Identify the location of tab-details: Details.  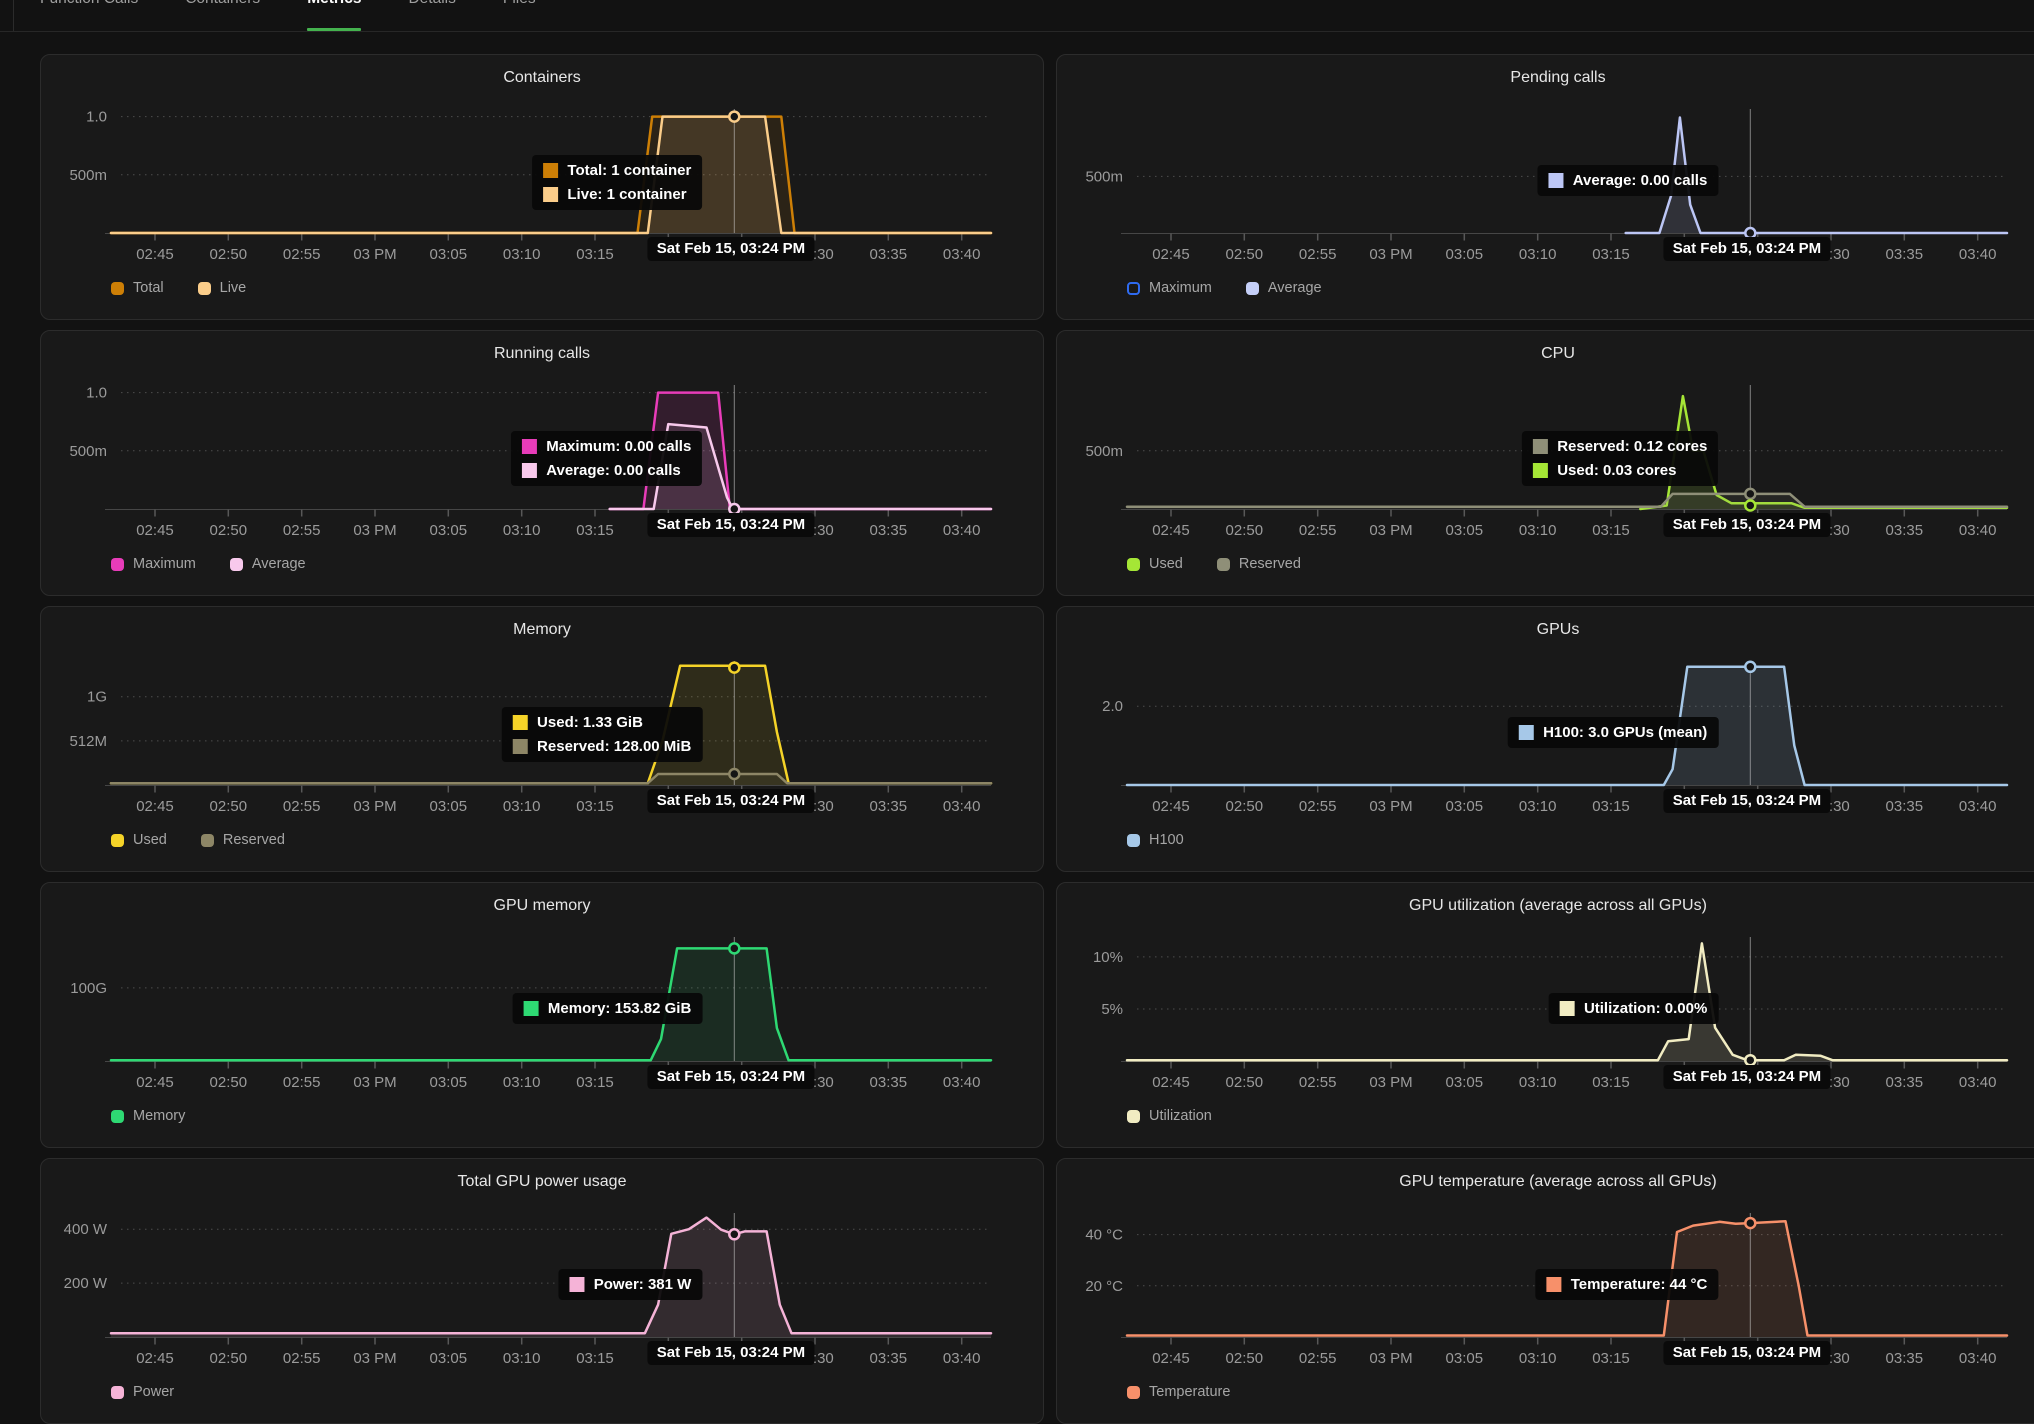
(431, 15).